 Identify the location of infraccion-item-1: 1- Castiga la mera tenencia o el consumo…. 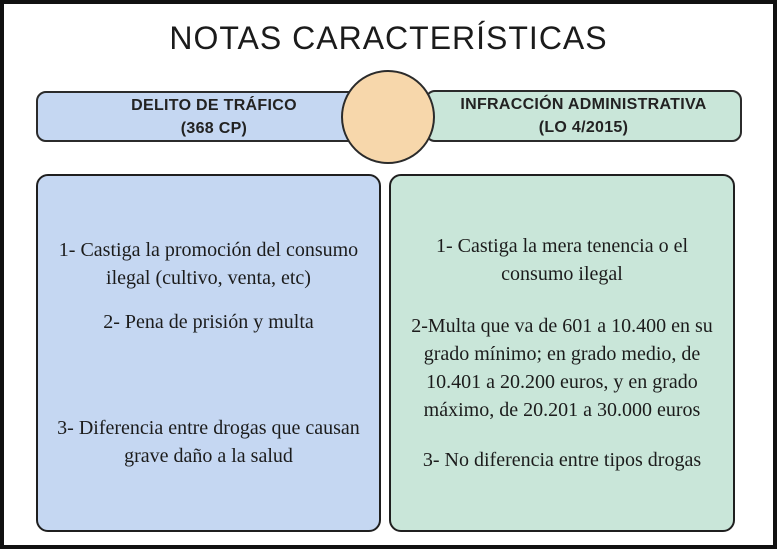
(562, 260).